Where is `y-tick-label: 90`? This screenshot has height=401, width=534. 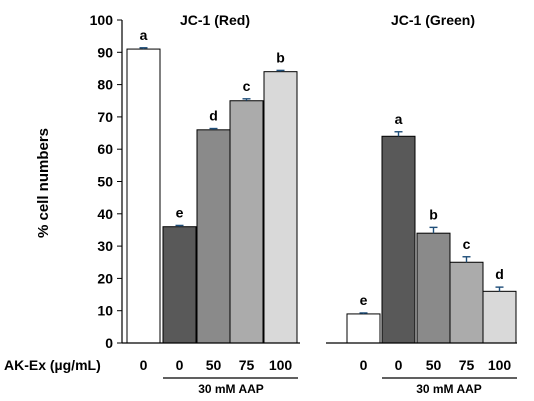 y-tick-label: 90 is located at coordinates (105, 52).